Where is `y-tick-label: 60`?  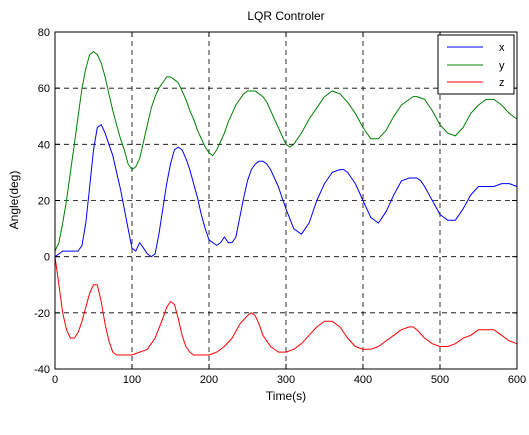
y-tick-label: 60 is located at coordinates (44, 89).